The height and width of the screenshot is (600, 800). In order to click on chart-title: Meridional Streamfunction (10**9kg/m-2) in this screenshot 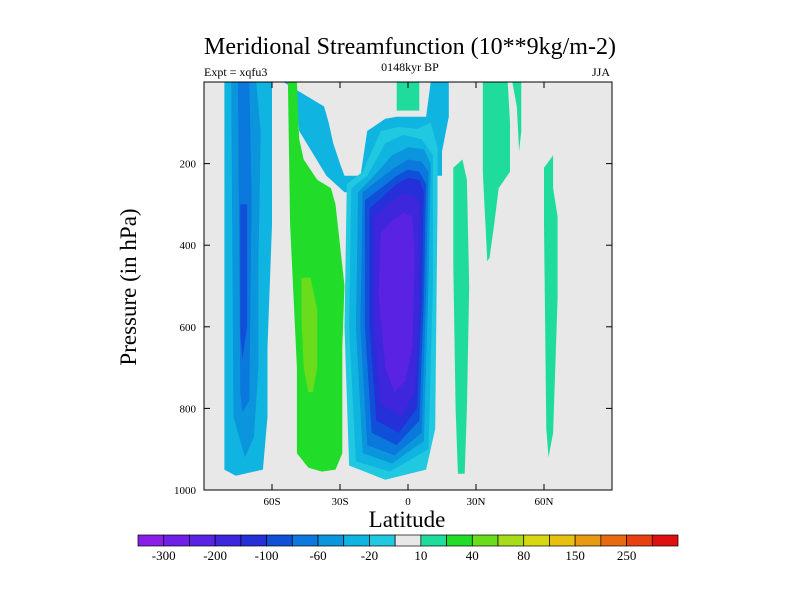, I will do `click(410, 47)`.